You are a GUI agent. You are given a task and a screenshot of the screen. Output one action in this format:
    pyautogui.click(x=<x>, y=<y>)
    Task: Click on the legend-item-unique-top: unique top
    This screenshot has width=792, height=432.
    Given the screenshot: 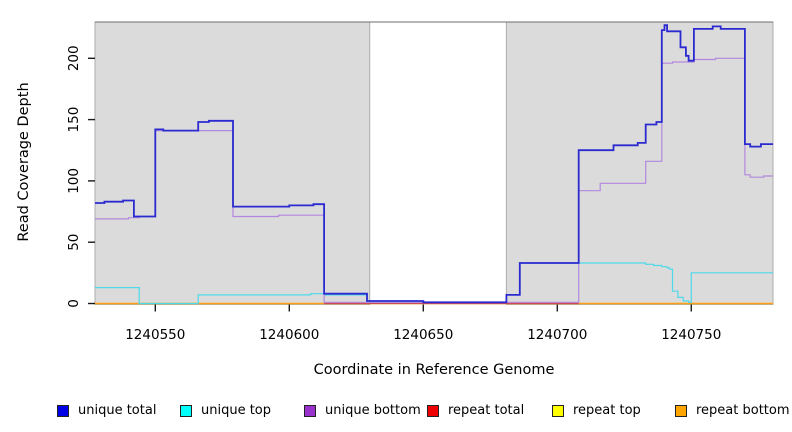 What is the action you would take?
    pyautogui.click(x=225, y=410)
    